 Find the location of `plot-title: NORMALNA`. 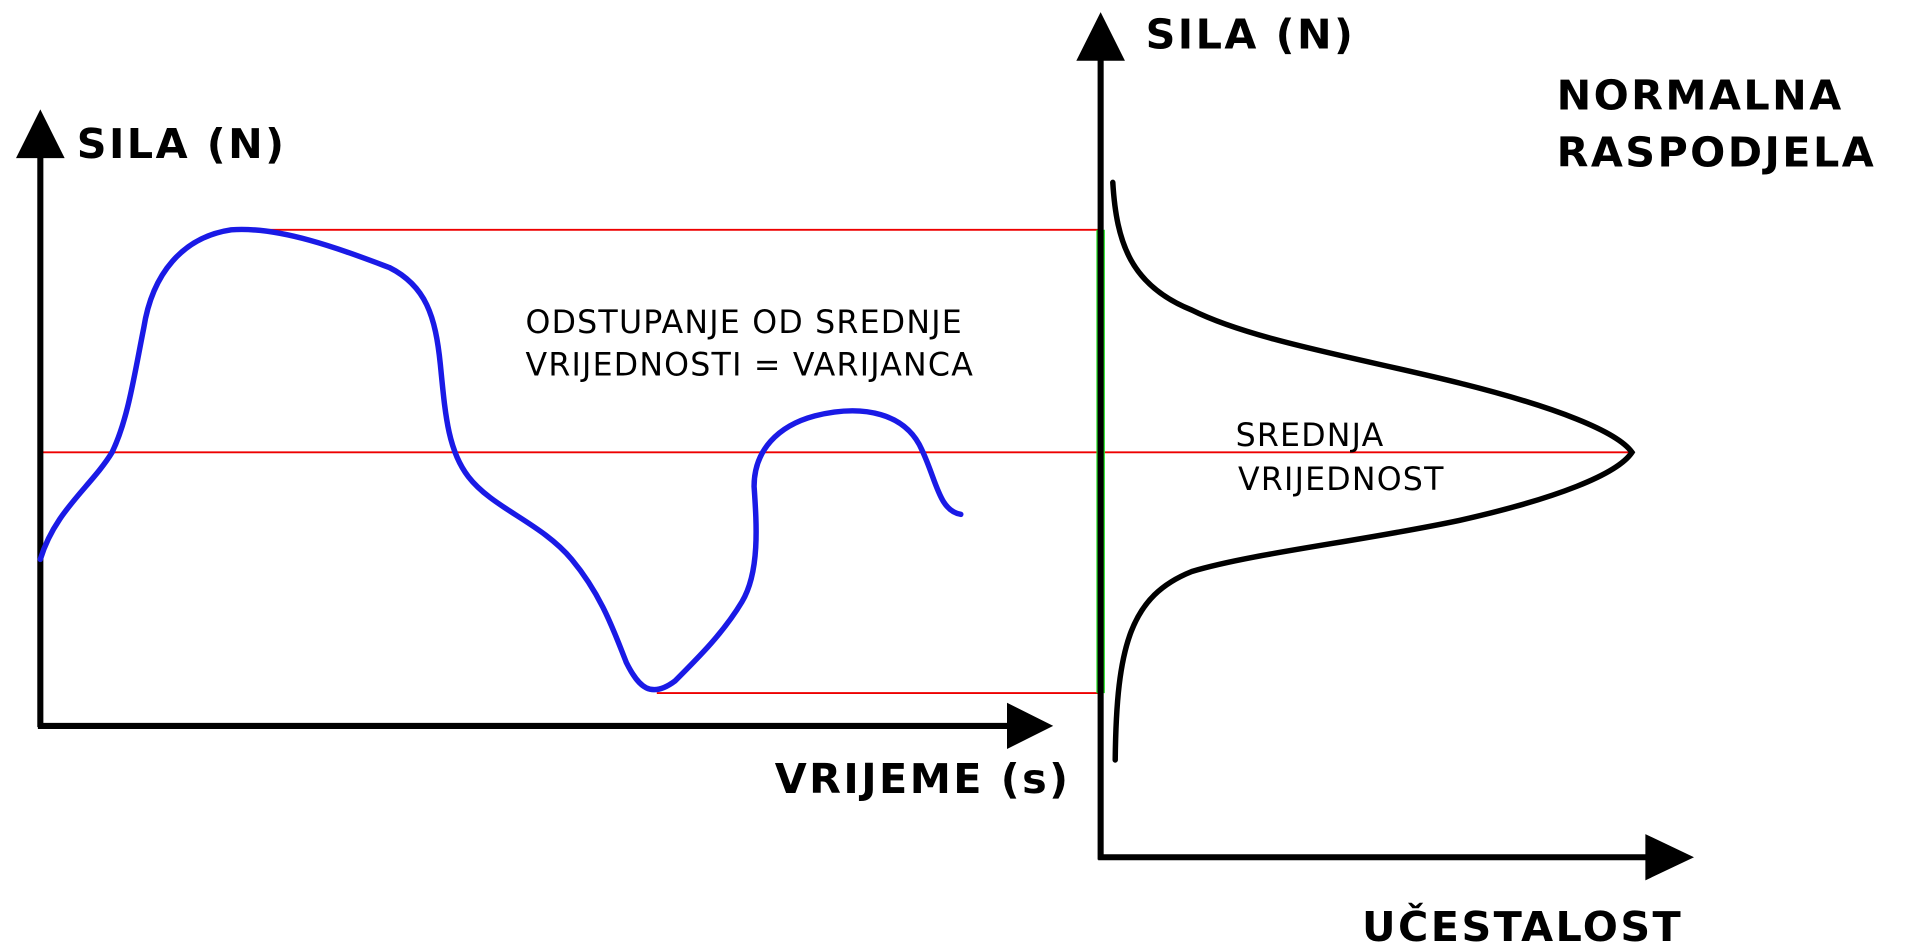

plot-title: NORMALNA is located at coordinates (1700, 95).